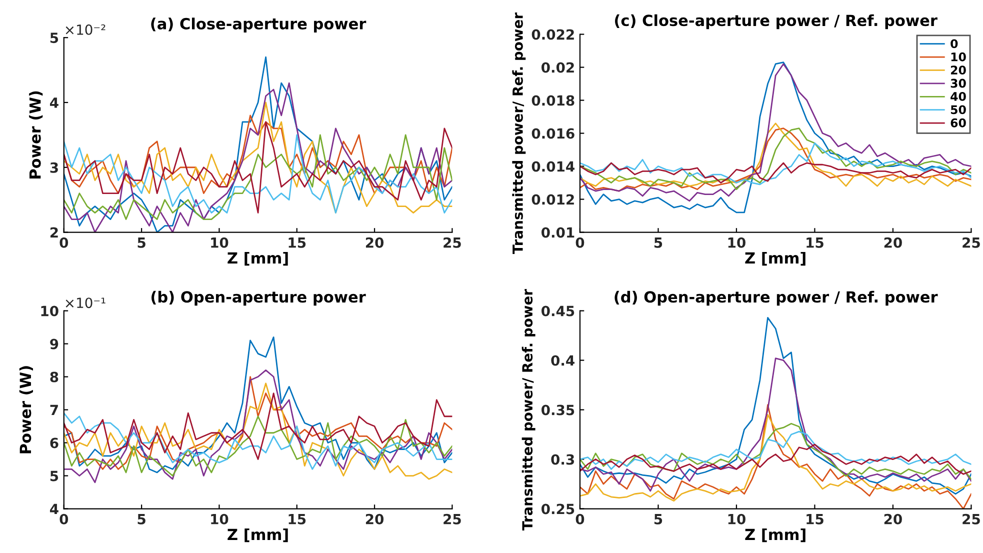  I want to click on y-tick-label: 0.016, so click(553, 133).